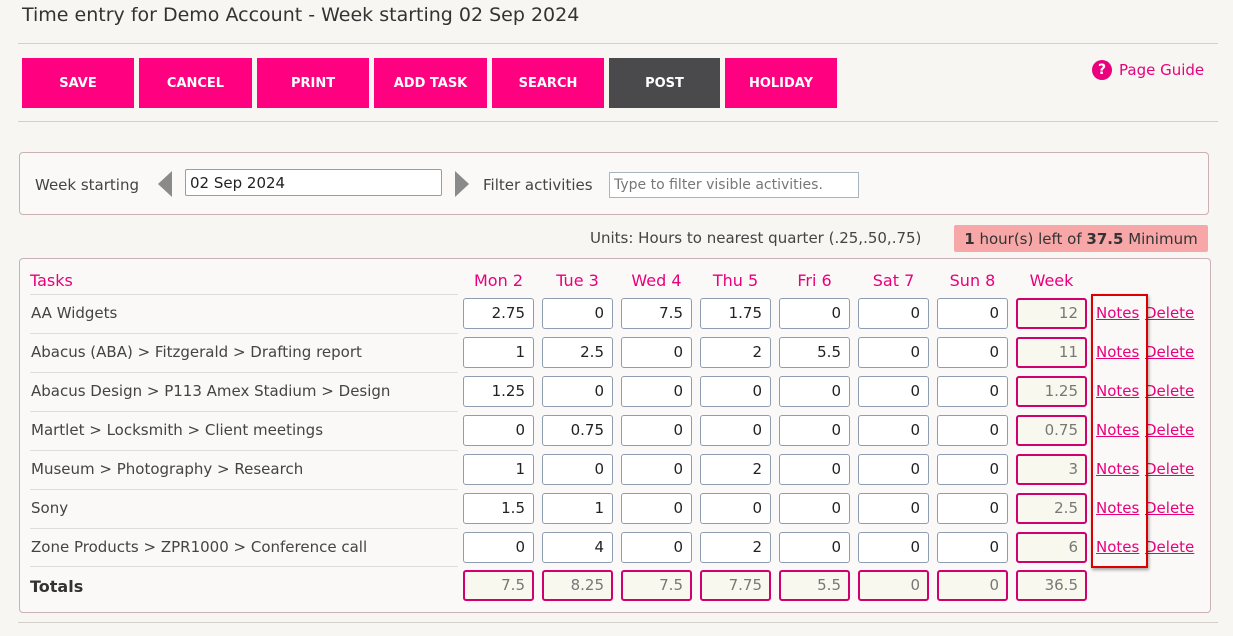 This screenshot has height=636, width=1233. Describe the element at coordinates (656, 585) in the screenshot. I see `total-wed: 7.5` at that location.